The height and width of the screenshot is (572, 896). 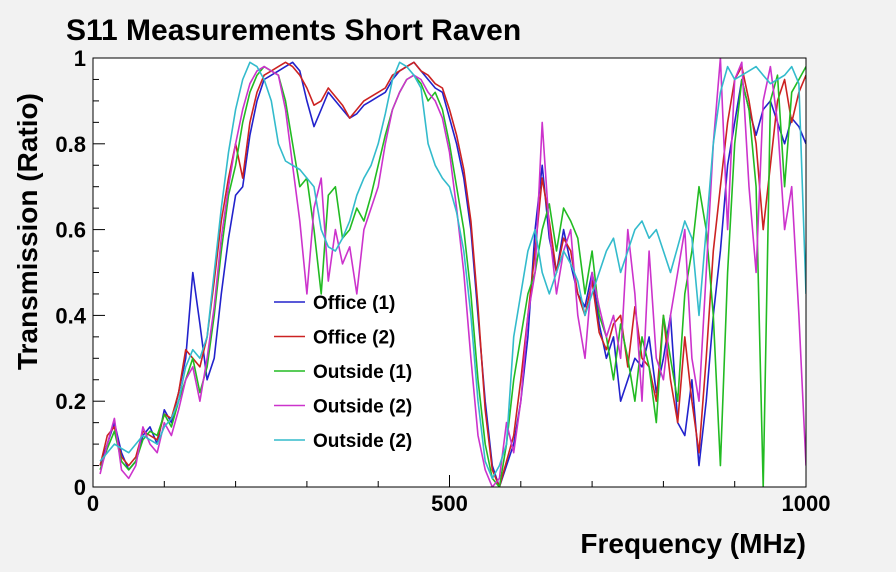 What do you see at coordinates (80, 58) in the screenshot?
I see `y-tick-label: 1` at bounding box center [80, 58].